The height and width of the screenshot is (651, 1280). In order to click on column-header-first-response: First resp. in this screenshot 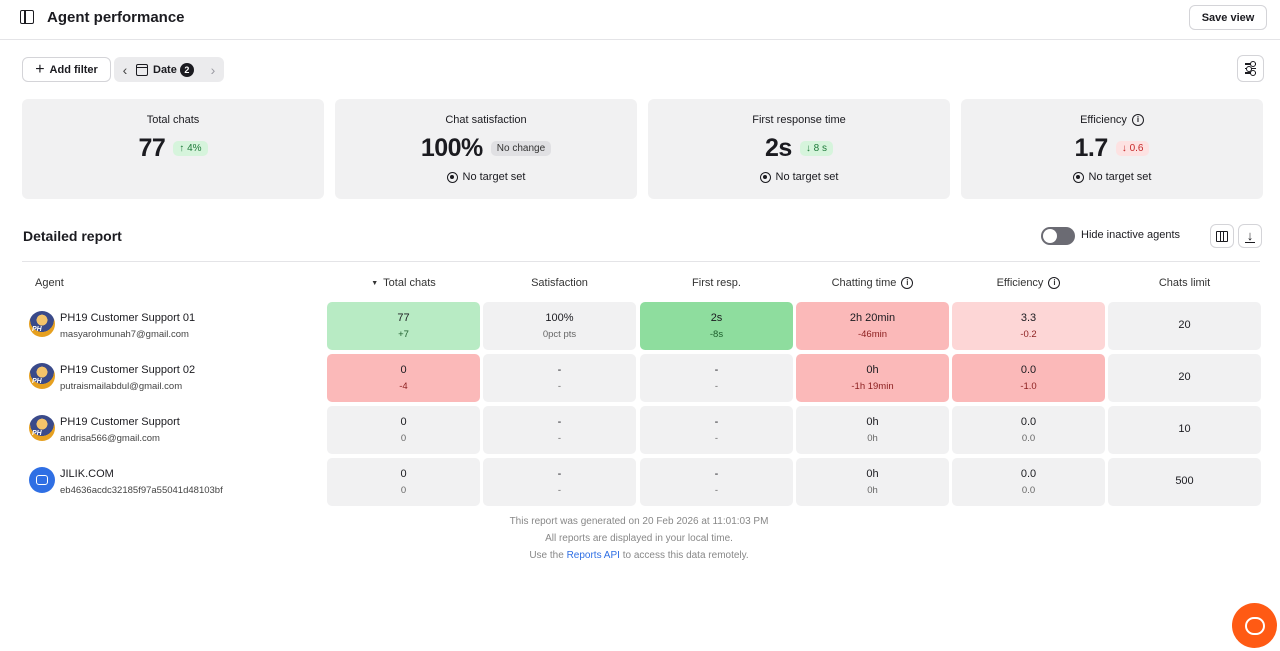, I will do `click(716, 283)`.